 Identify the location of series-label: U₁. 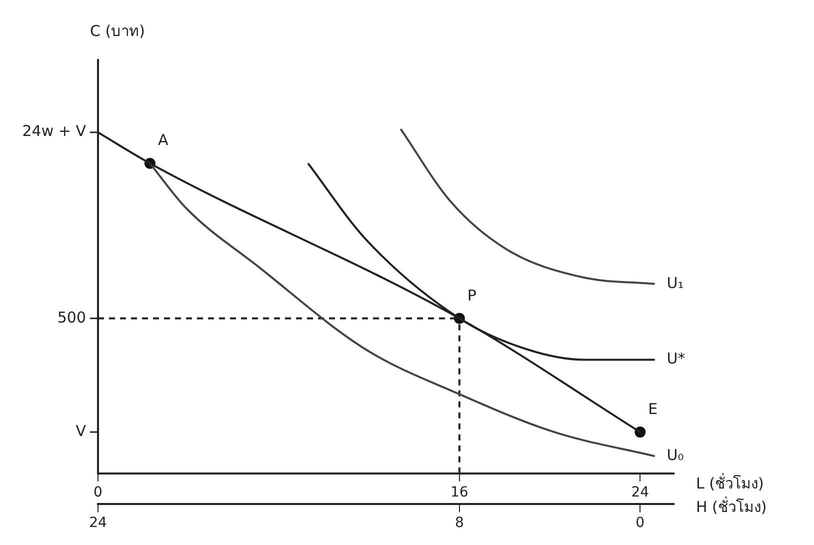
(675, 283).